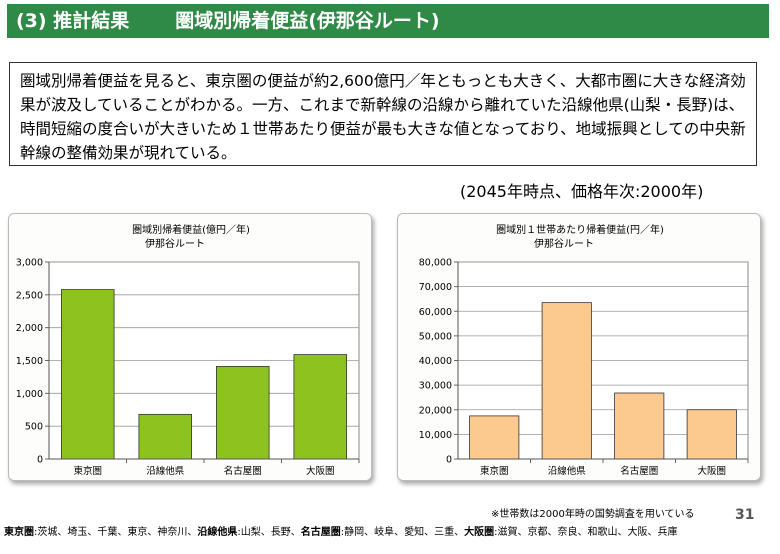  I want to click on page-number: 31, so click(745, 515).